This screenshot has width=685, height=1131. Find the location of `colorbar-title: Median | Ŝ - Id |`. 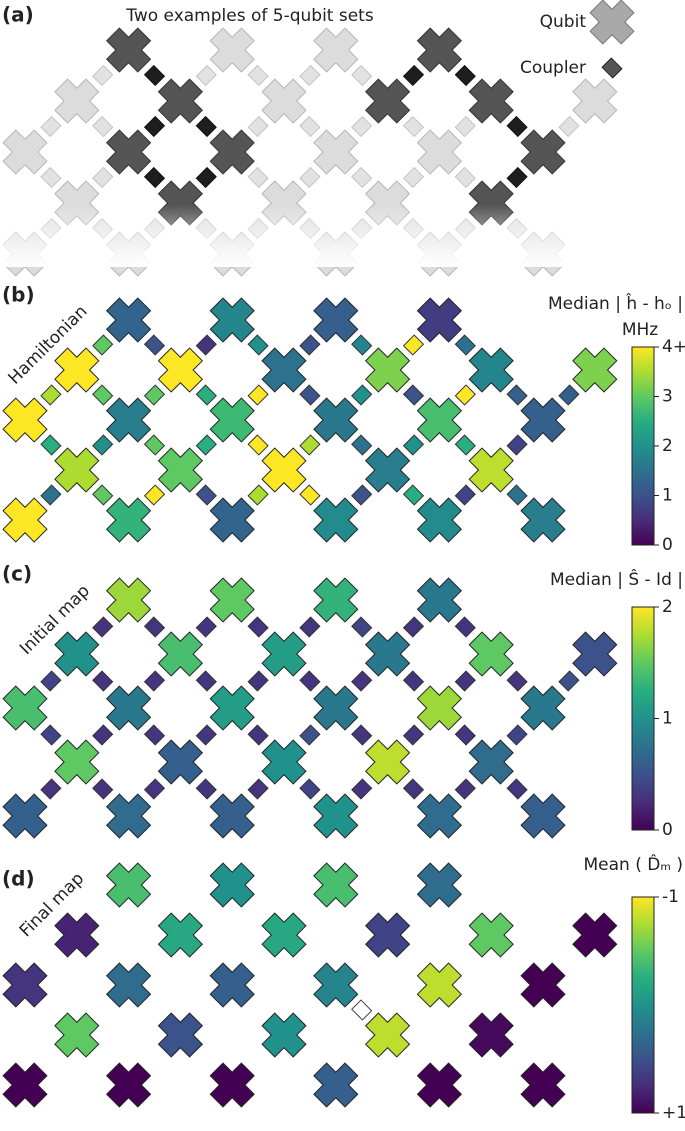

colorbar-title: Median | Ŝ - Id | is located at coordinates (616, 579).